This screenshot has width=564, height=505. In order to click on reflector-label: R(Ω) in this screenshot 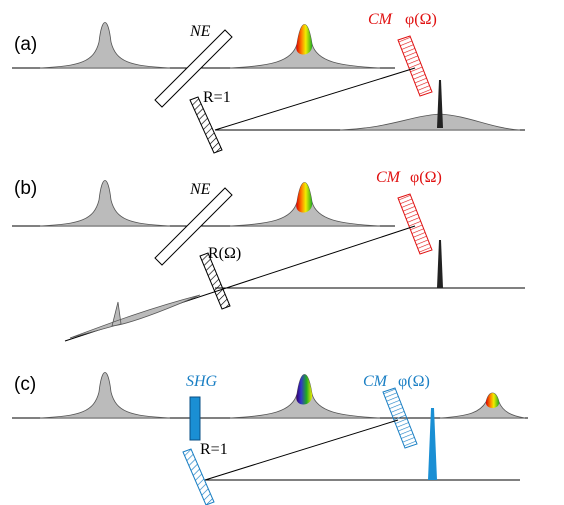, I will do `click(224, 253)`.